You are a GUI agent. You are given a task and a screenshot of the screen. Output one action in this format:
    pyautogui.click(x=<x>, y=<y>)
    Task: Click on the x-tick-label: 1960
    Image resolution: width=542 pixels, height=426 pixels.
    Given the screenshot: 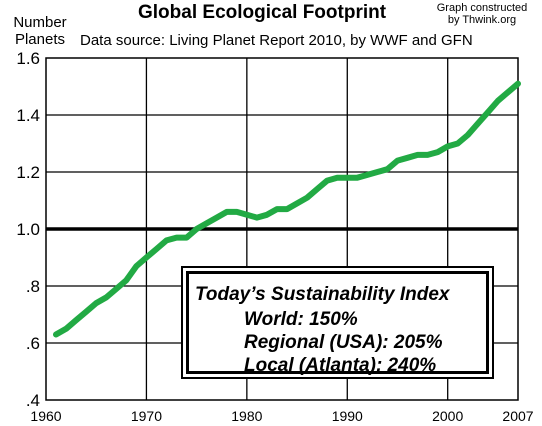 What is the action you would take?
    pyautogui.click(x=45, y=416)
    